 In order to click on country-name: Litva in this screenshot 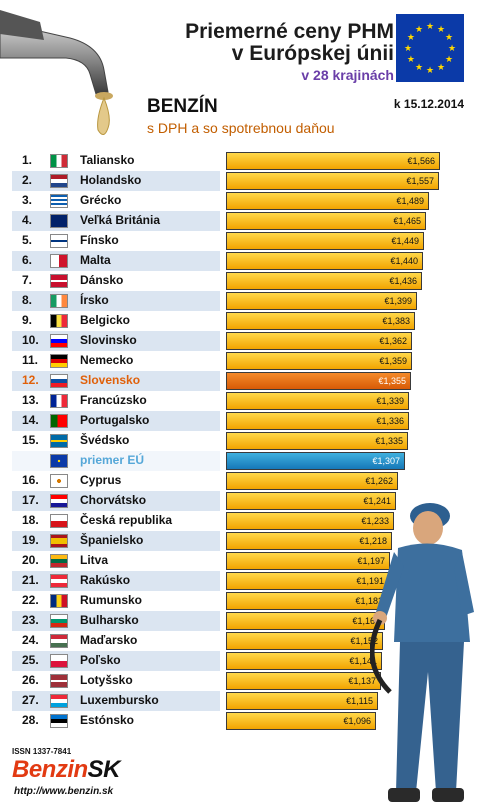, I will do `click(94, 560)`.